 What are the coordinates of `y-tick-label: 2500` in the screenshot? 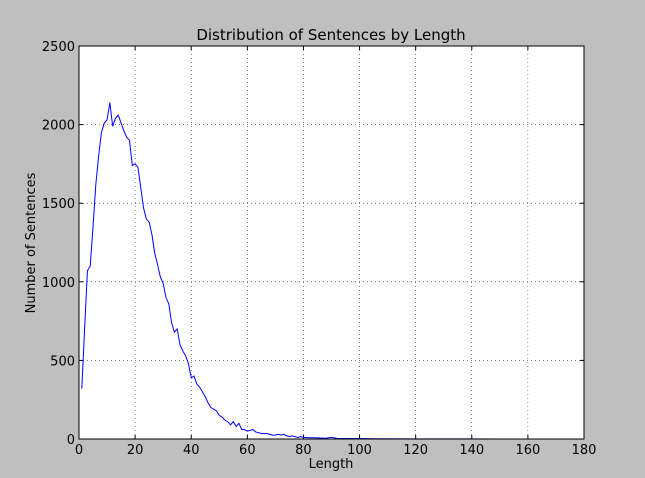 It's located at (58, 47).